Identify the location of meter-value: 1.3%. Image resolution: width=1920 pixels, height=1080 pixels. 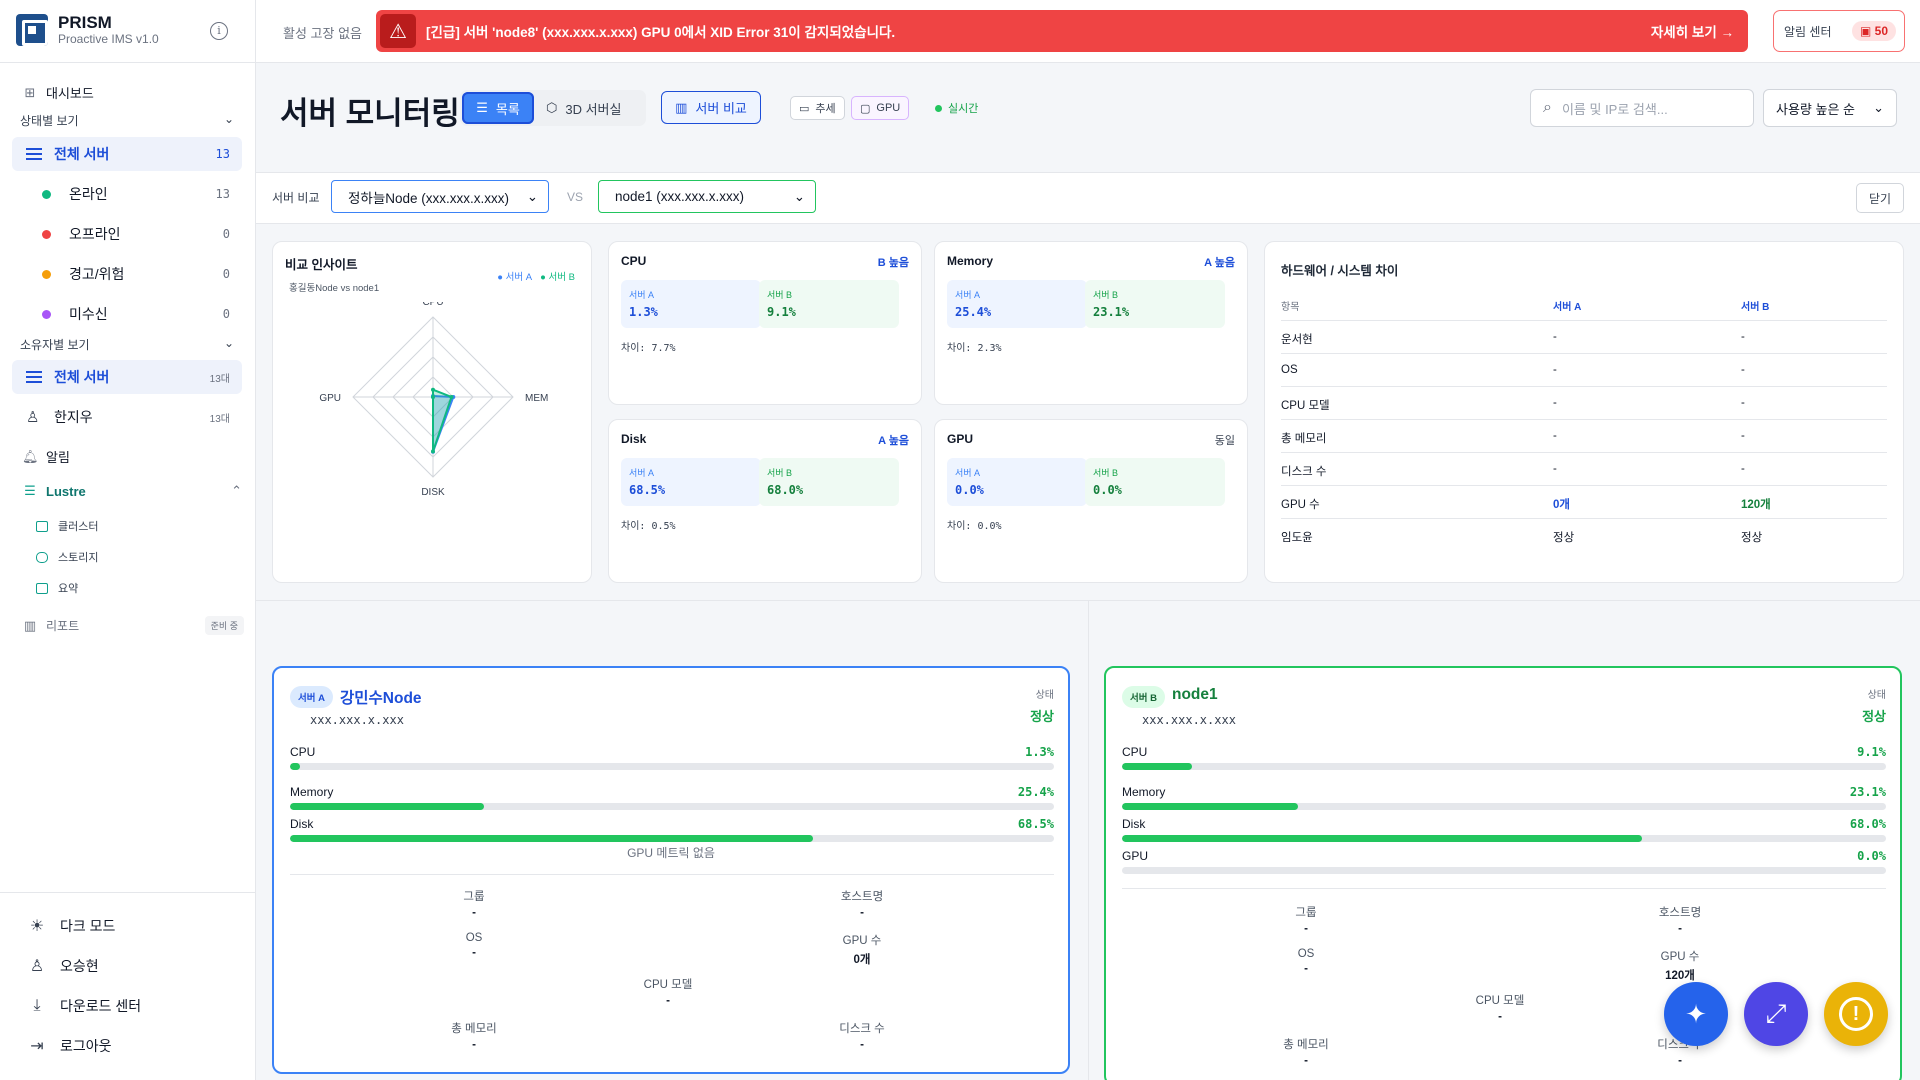
(1039, 752).